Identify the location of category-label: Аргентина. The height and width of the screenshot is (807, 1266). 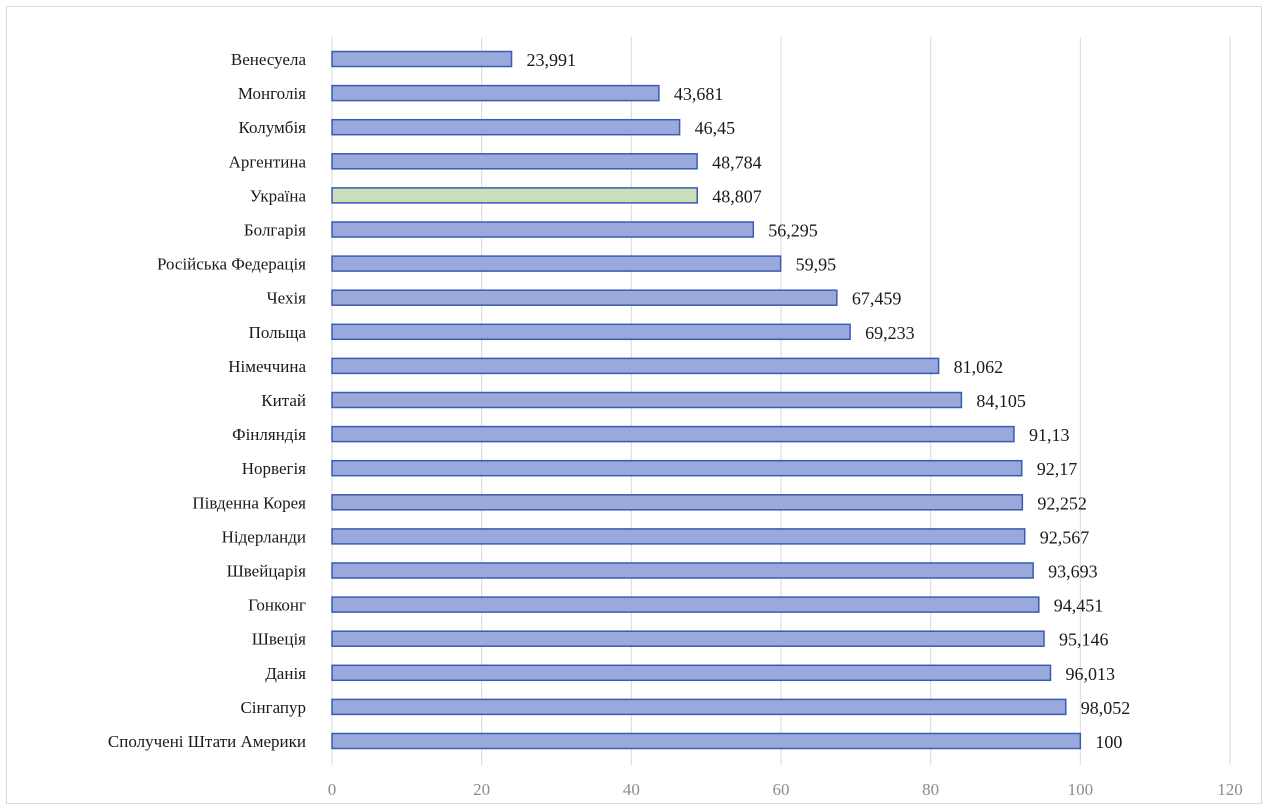
(268, 161).